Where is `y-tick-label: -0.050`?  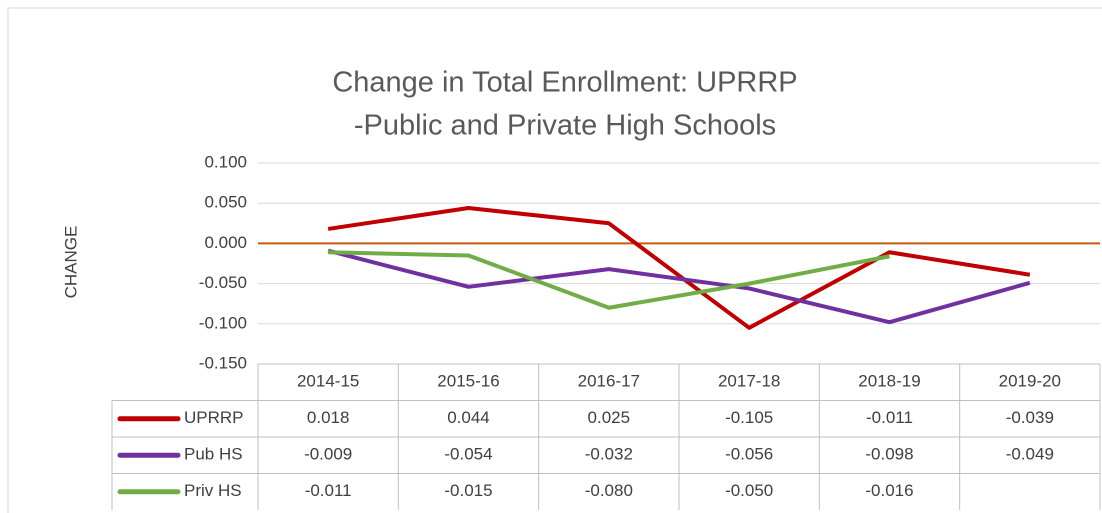 y-tick-label: -0.050 is located at coordinates (223, 282).